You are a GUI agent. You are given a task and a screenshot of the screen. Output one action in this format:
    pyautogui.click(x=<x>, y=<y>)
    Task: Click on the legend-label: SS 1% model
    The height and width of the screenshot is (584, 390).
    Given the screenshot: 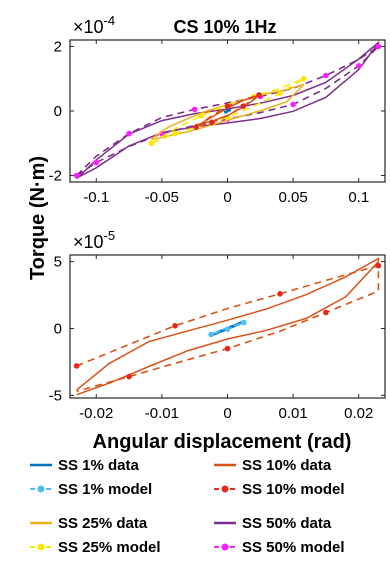 What is the action you would take?
    pyautogui.click(x=105, y=489)
    